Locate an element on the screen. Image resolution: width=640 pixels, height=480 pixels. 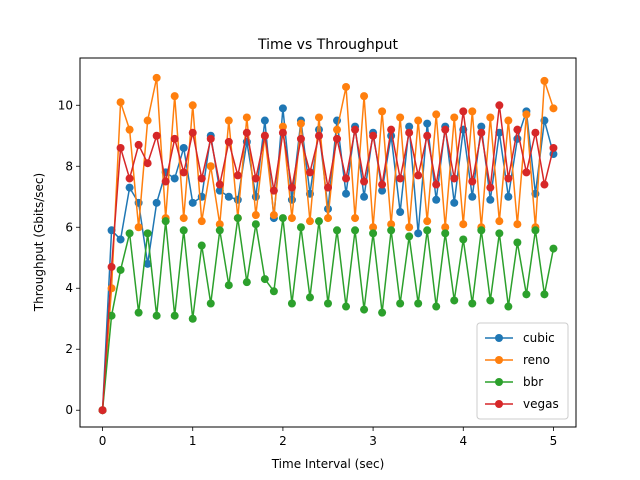
legend-label-bbr: bbr is located at coordinates (533, 382).